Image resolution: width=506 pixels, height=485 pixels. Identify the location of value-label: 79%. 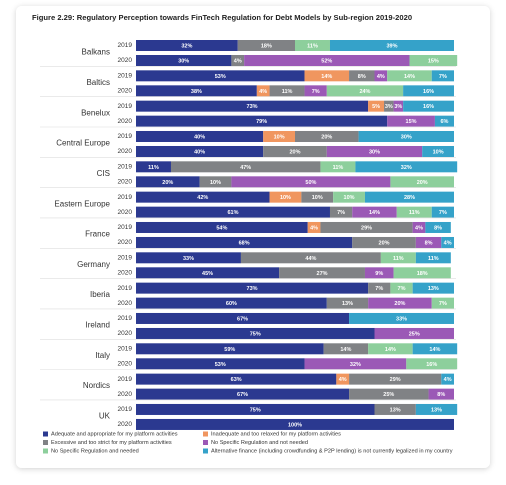
(261, 122).